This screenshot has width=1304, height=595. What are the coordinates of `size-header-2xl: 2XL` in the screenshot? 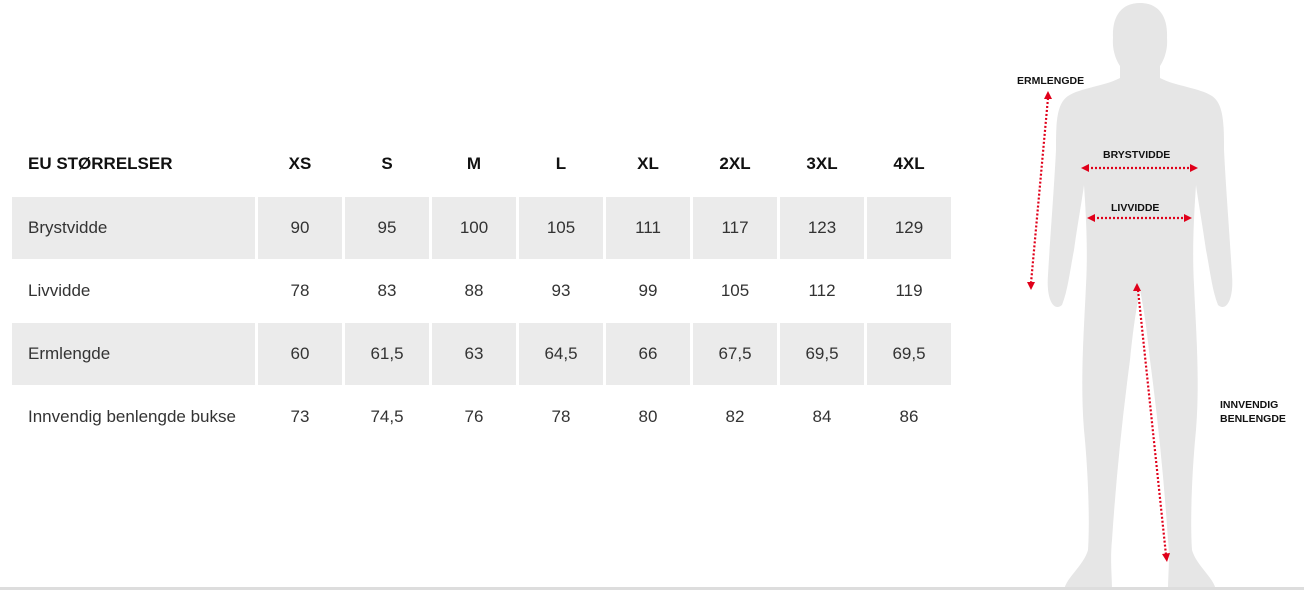 It's located at (735, 163).